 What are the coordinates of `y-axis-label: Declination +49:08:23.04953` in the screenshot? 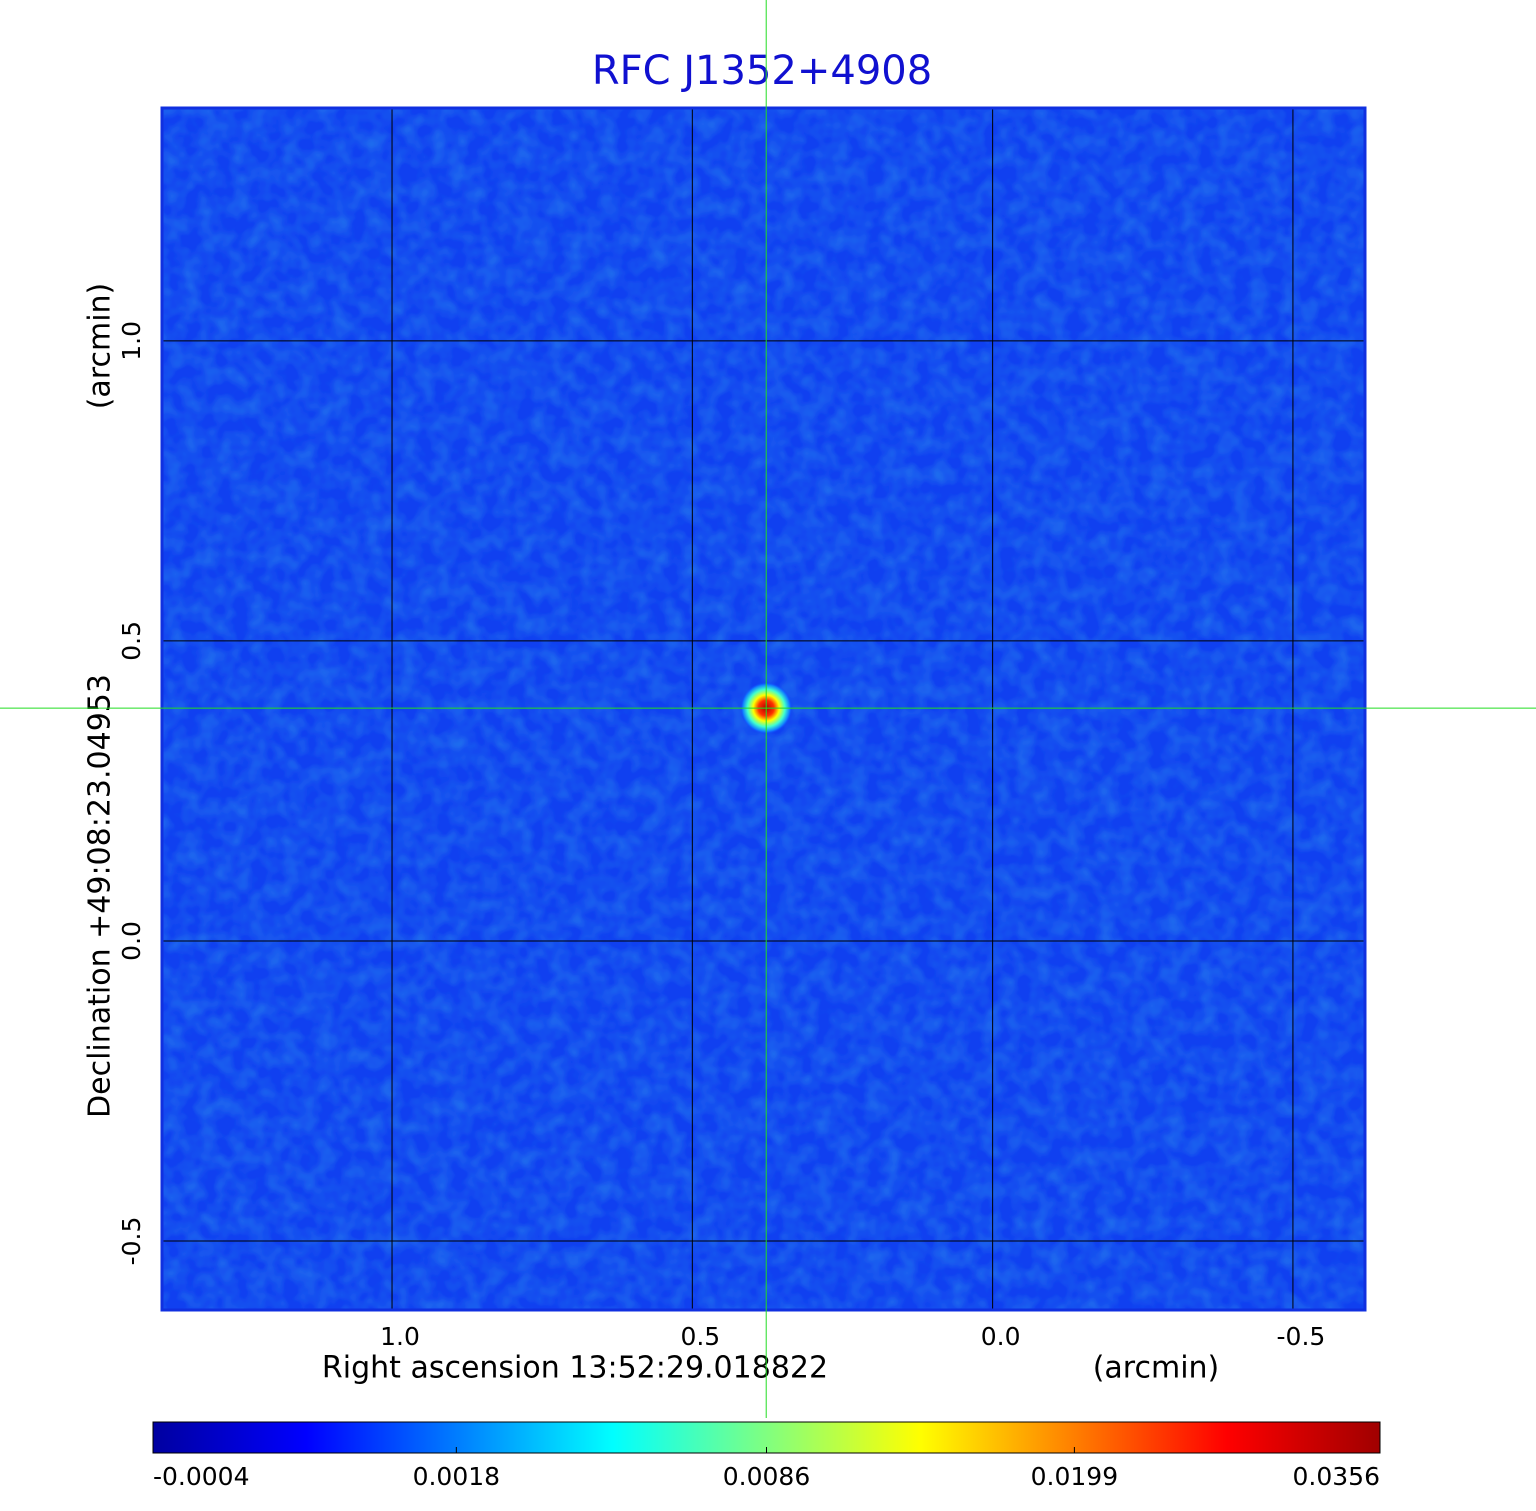 It's located at (100, 896).